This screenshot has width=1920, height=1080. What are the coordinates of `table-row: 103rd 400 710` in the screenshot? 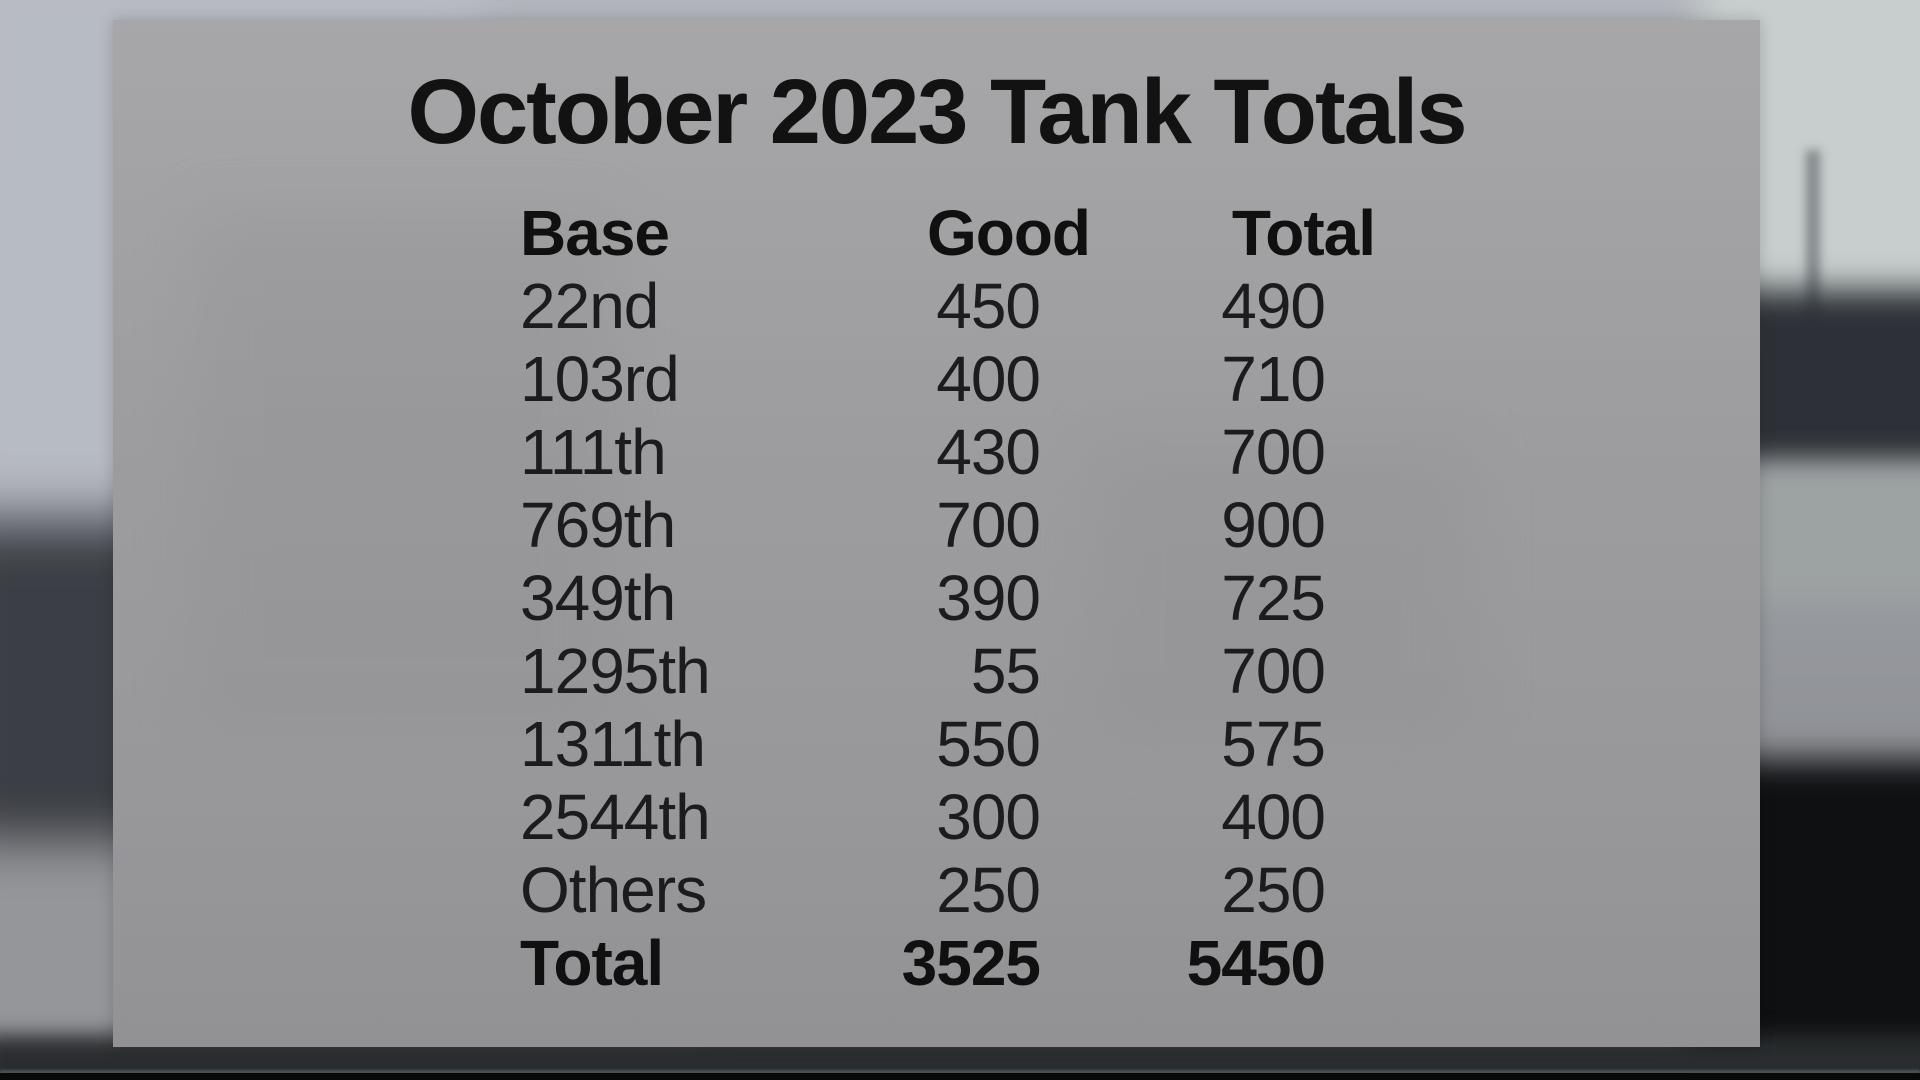 It's located at (923, 378).